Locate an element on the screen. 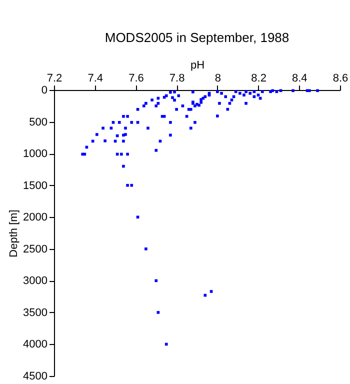 Image resolution: width=350 pixels, height=384 pixels. y-tick-label: 3500 is located at coordinates (35, 312).